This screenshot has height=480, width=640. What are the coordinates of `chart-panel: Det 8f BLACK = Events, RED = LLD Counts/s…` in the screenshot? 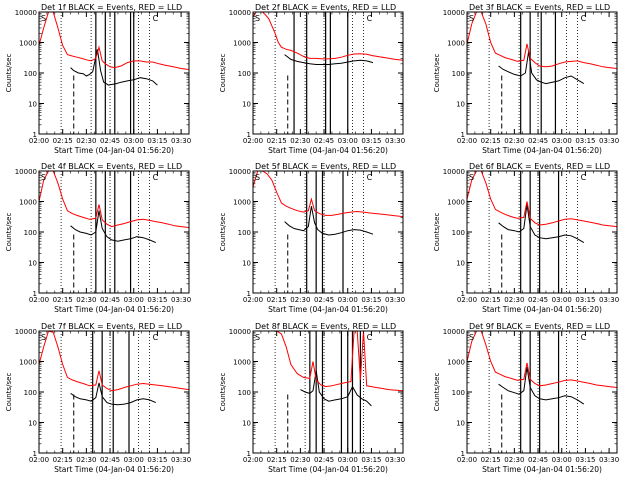 It's located at (312, 398).